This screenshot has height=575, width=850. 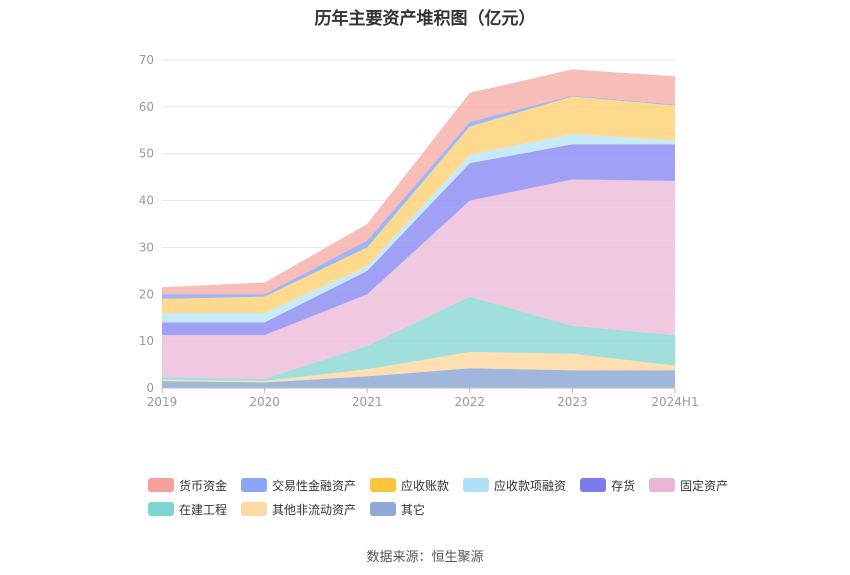 What do you see at coordinates (314, 485) in the screenshot?
I see `legend-label: 交易性金融资产` at bounding box center [314, 485].